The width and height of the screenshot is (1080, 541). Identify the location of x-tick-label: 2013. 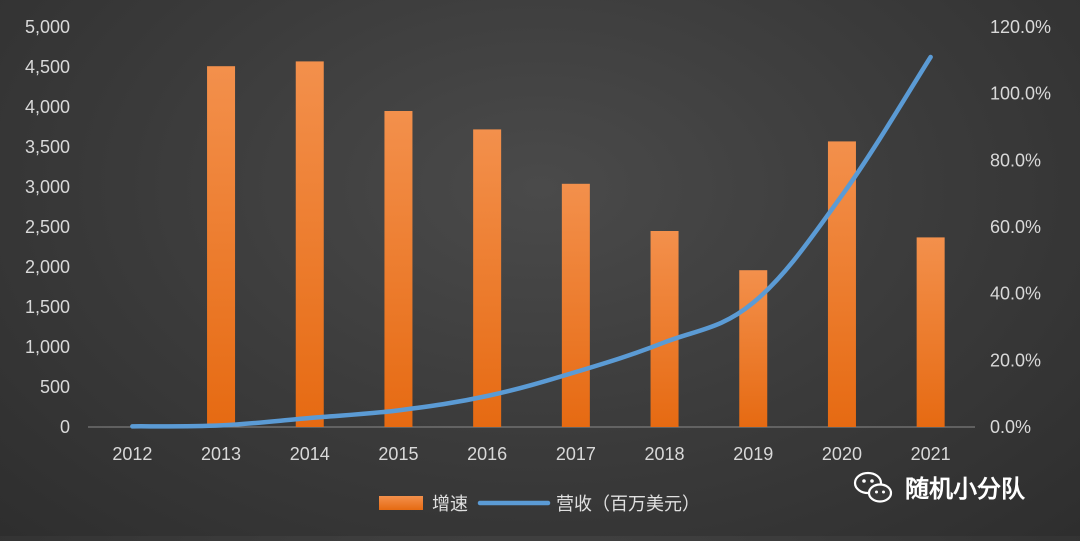
(221, 454).